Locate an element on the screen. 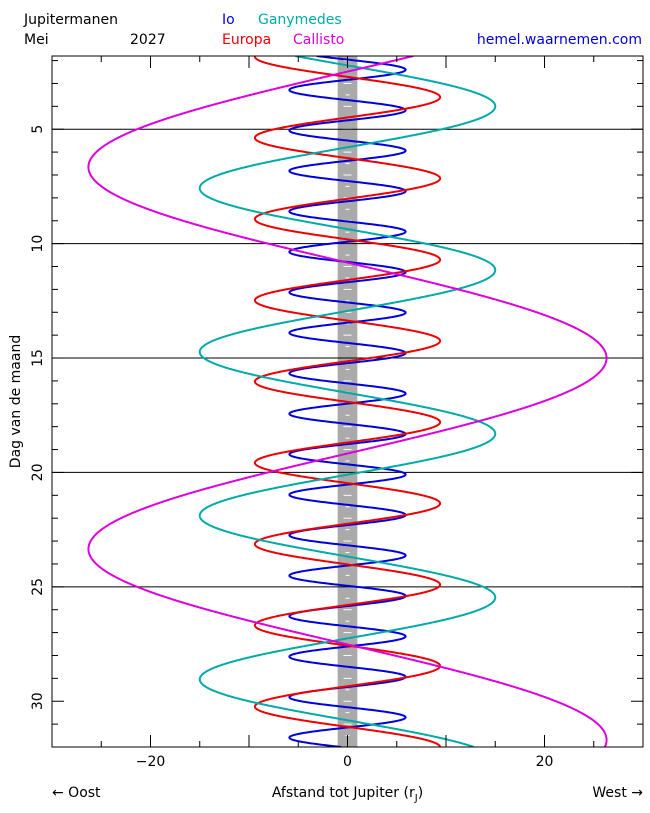  y-tick-label: 30 is located at coordinates (38, 701).